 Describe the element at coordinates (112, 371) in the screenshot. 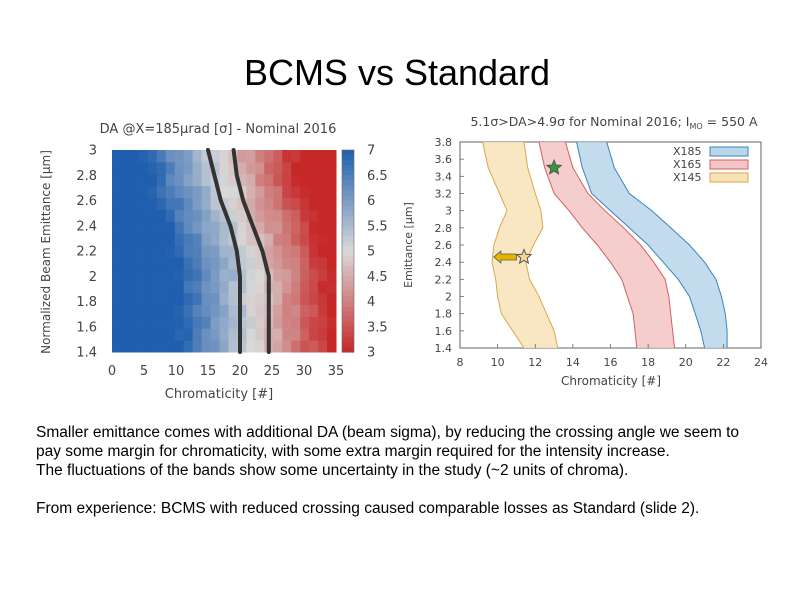

I see `heatmap-x-tick-label: 0` at that location.